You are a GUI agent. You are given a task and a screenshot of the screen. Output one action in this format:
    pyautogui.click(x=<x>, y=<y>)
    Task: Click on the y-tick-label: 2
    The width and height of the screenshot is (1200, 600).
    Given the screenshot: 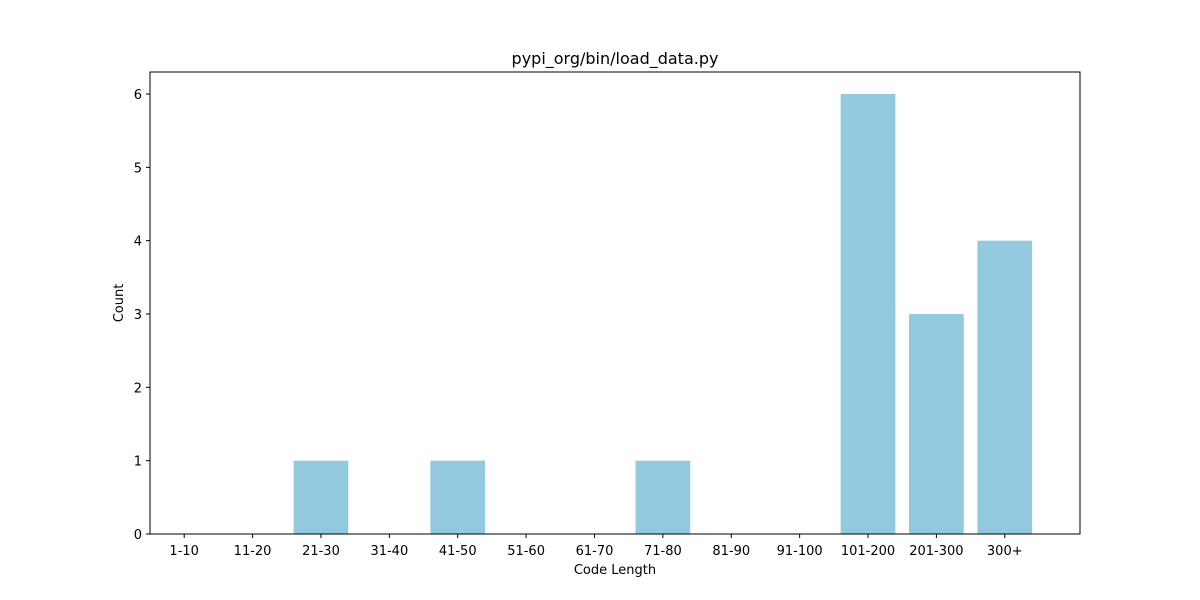 What is the action you would take?
    pyautogui.click(x=138, y=388)
    